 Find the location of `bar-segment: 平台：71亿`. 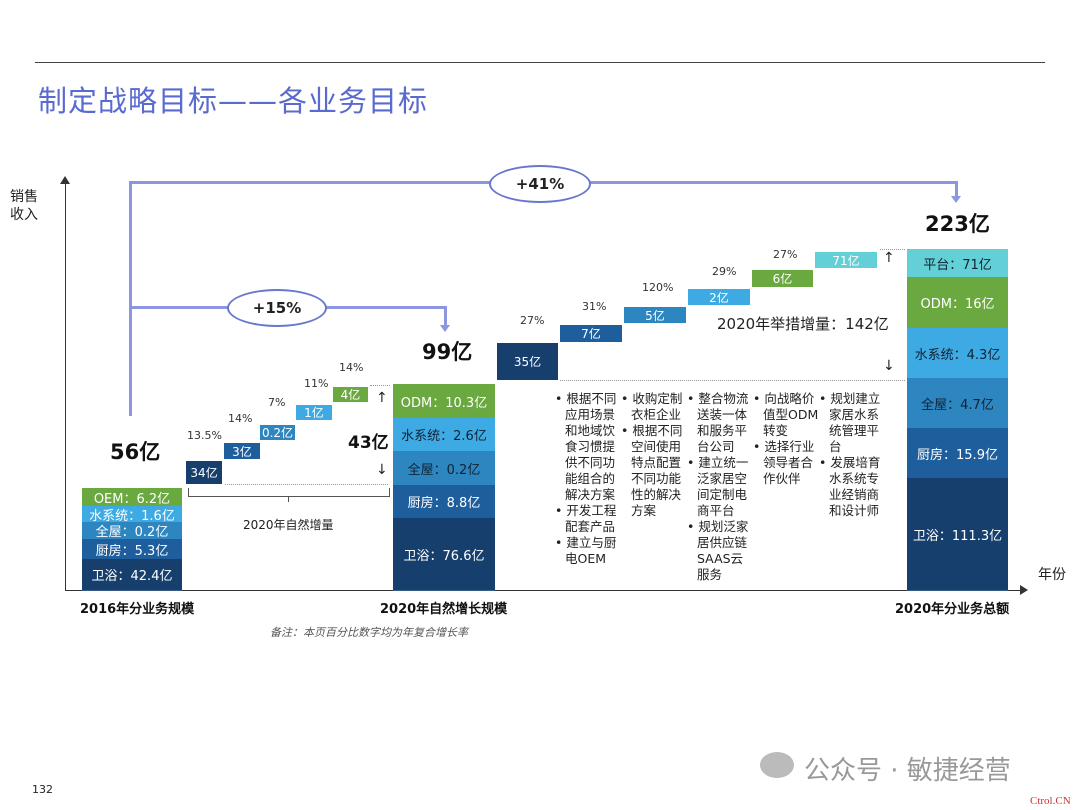

bar-segment: 平台：71亿 is located at coordinates (957, 263).